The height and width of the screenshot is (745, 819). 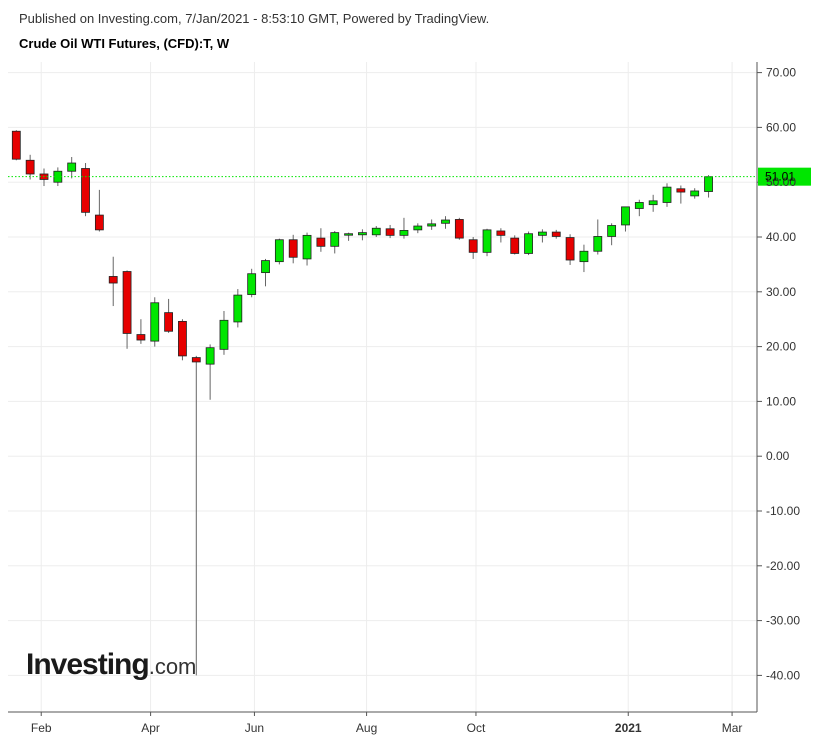 What do you see at coordinates (781, 127) in the screenshot?
I see `y-tick-label: 60.00` at bounding box center [781, 127].